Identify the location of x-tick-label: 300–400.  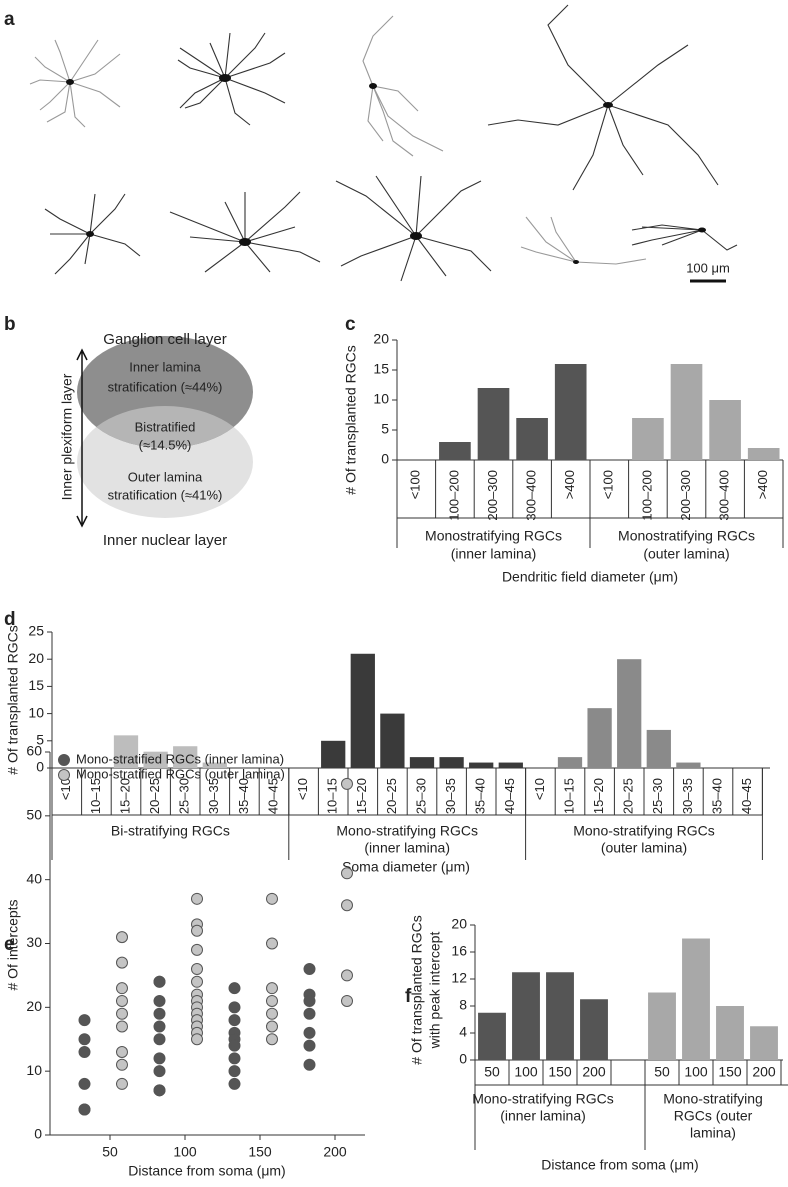
(531, 495).